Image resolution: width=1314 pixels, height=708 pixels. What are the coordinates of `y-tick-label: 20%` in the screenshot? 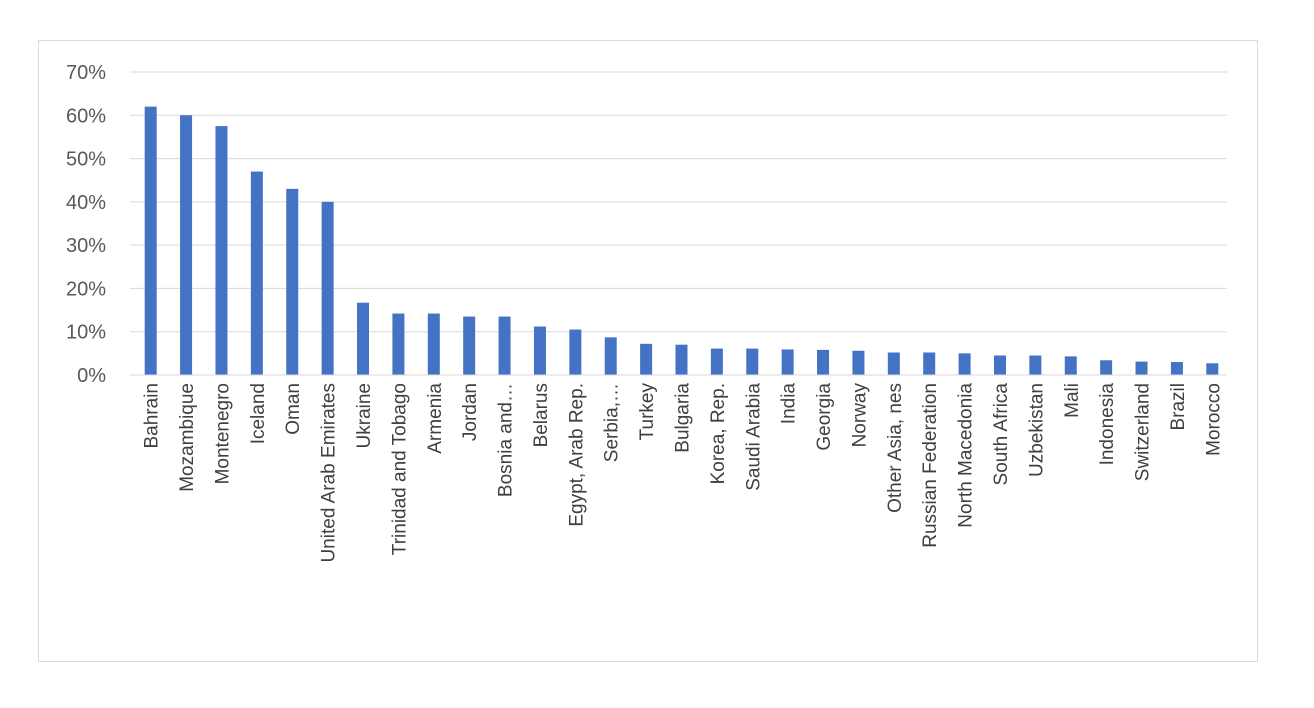 It's located at (86, 289).